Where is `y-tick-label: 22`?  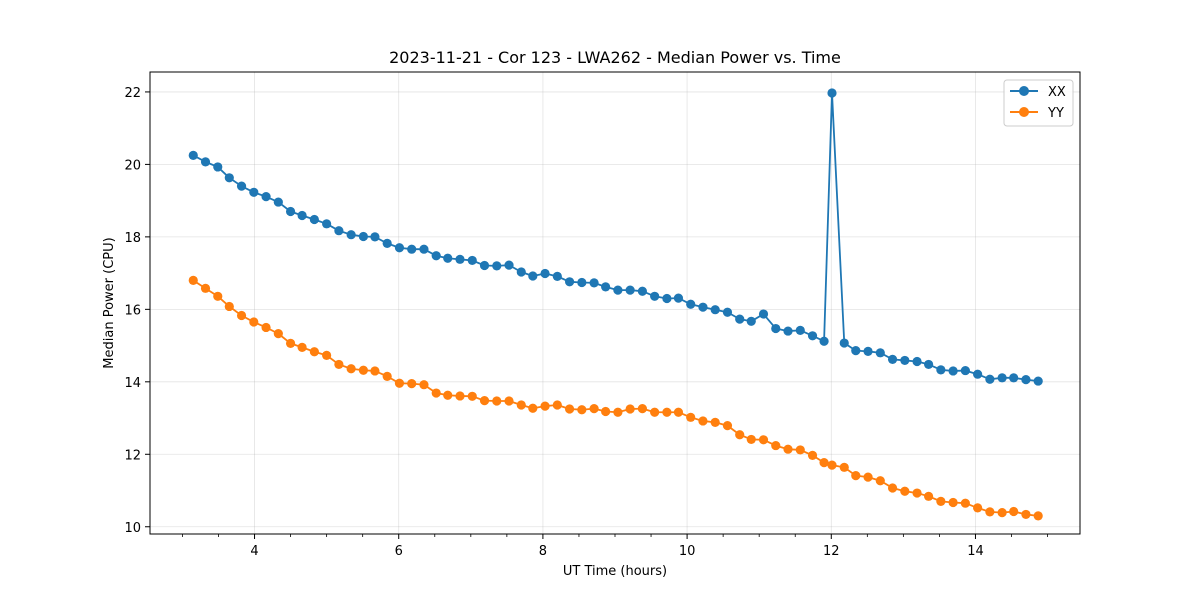
y-tick-label: 22 is located at coordinates (132, 93).